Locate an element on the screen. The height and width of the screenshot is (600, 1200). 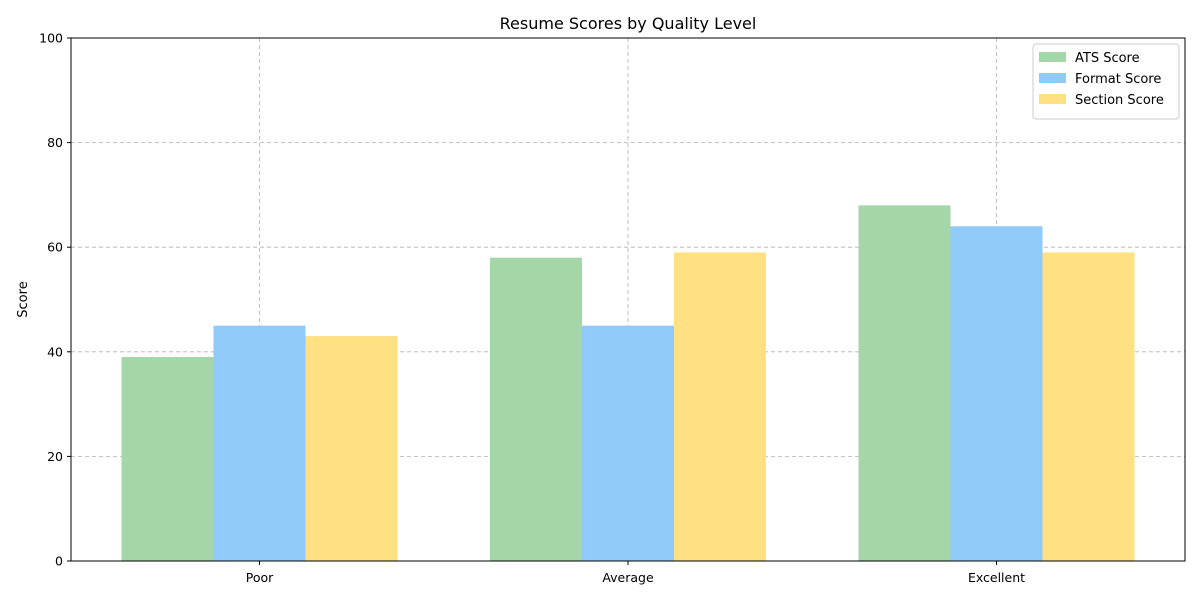
bar-format-score-poor is located at coordinates (259, 443).